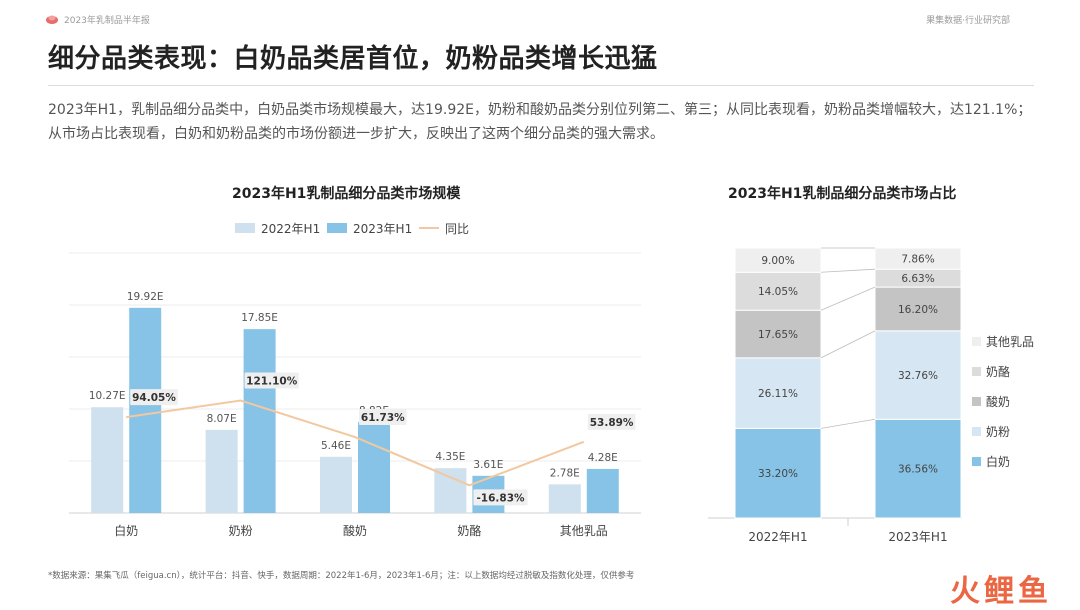 The image size is (1080, 610). Describe the element at coordinates (241, 531) in the screenshot. I see `x-tick-label: 奶粉` at that location.